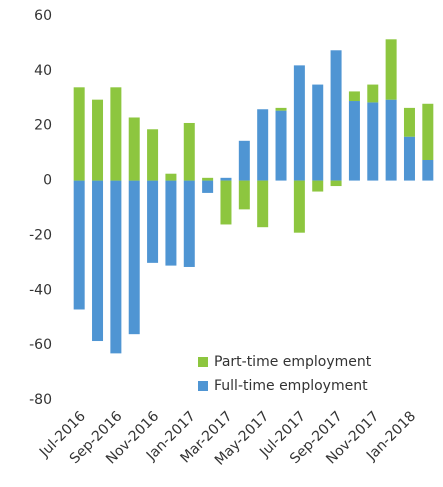 The width and height of the screenshot is (443, 487). I want to click on y-tick-label: -20, so click(40, 235).